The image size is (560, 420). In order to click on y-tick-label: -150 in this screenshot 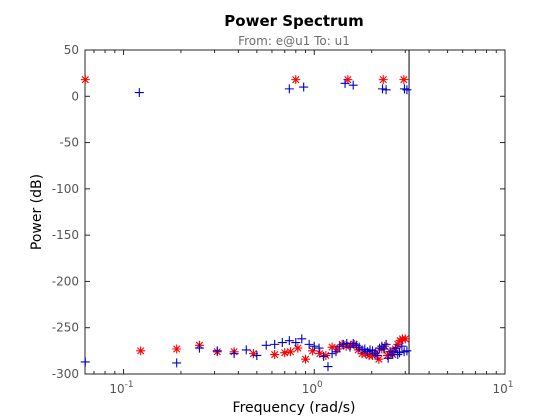, I will do `click(65, 235)`.